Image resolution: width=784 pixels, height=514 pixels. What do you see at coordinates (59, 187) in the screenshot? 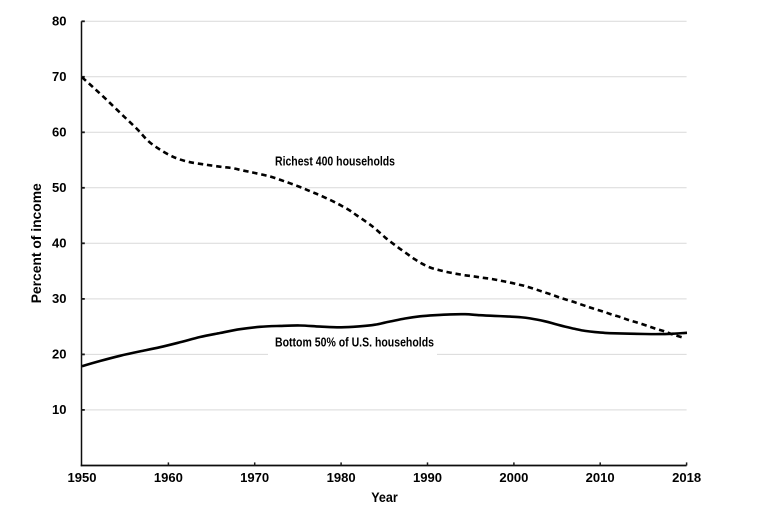
I see `svg-text: 50` at bounding box center [59, 187].